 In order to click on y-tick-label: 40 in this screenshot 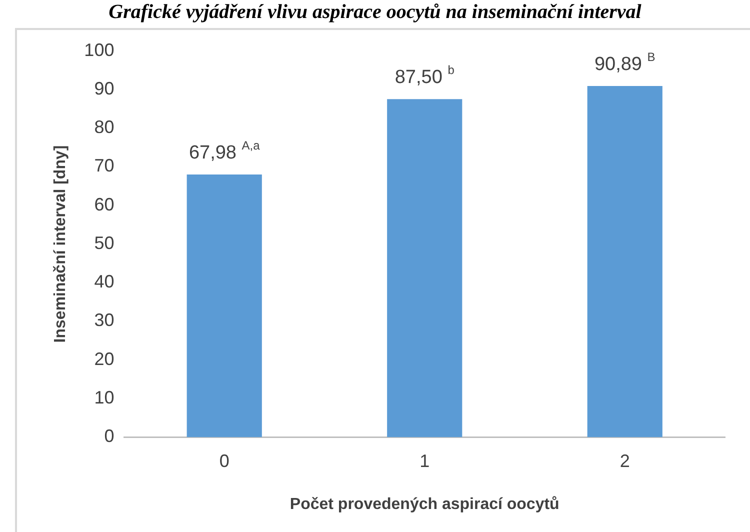, I will do `click(104, 282)`.